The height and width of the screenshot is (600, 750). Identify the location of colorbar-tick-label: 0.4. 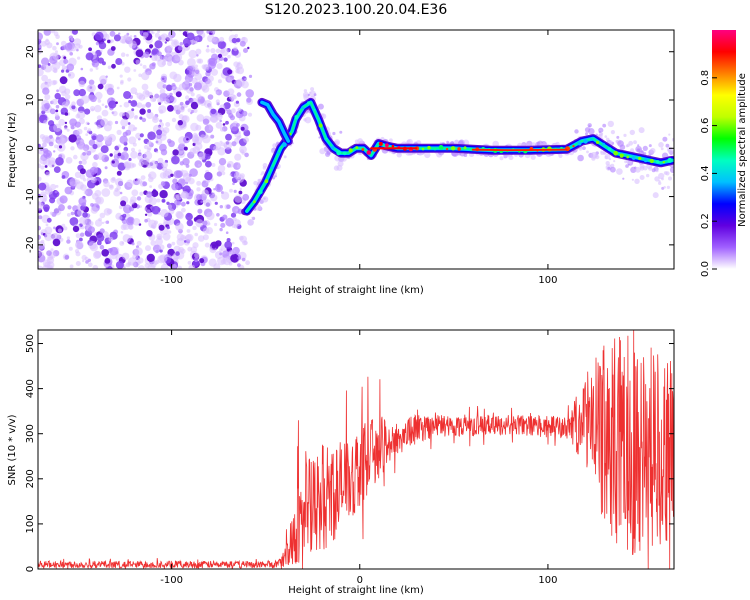
(705, 173).